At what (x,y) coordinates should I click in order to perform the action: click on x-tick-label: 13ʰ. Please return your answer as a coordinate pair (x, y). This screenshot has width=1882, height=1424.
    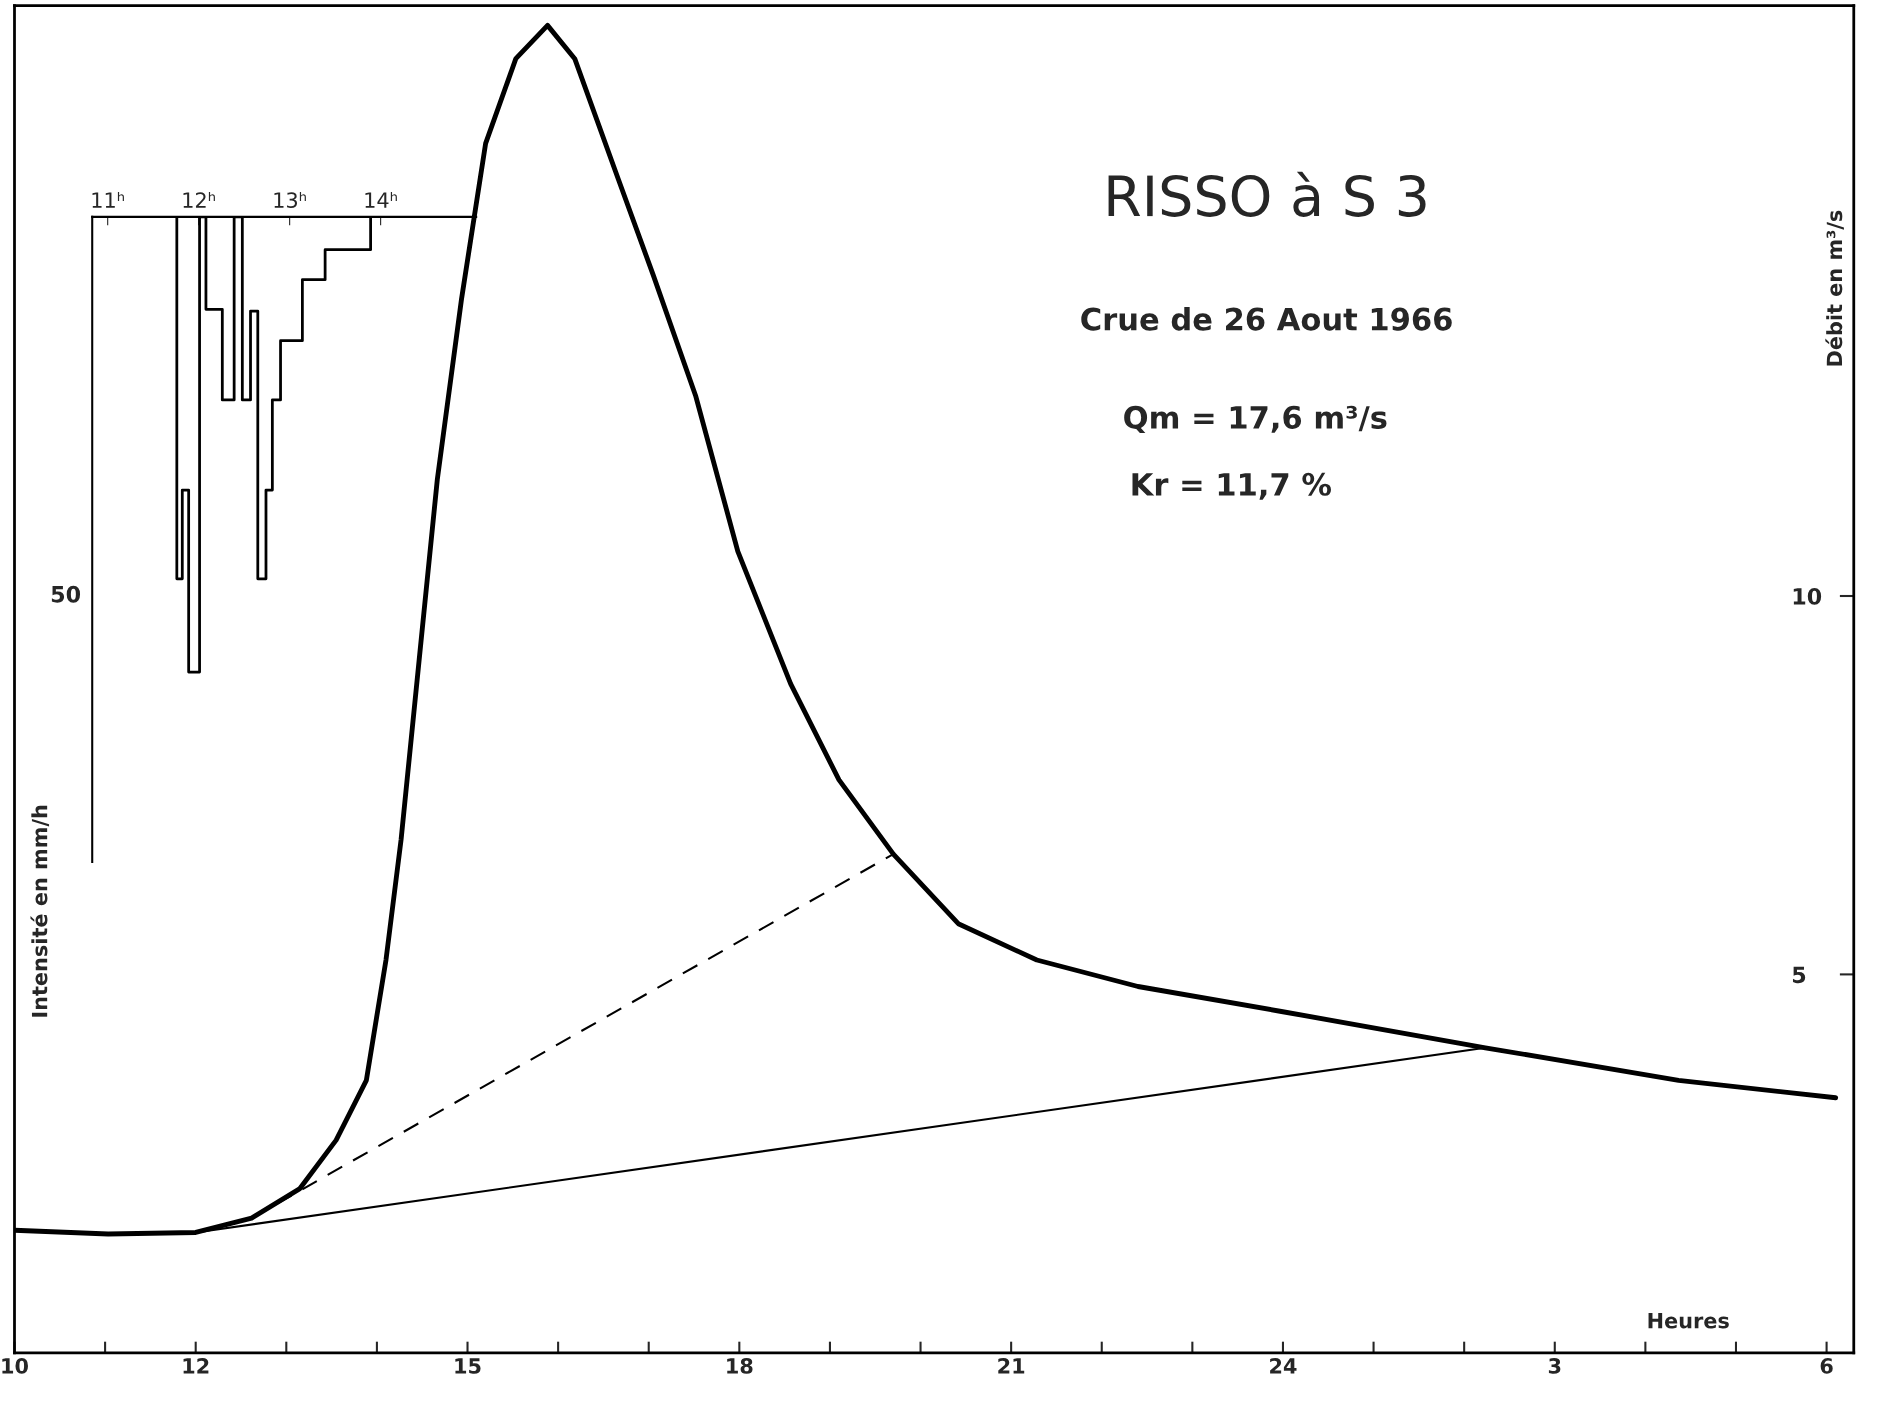
    Looking at the image, I should click on (290, 200).